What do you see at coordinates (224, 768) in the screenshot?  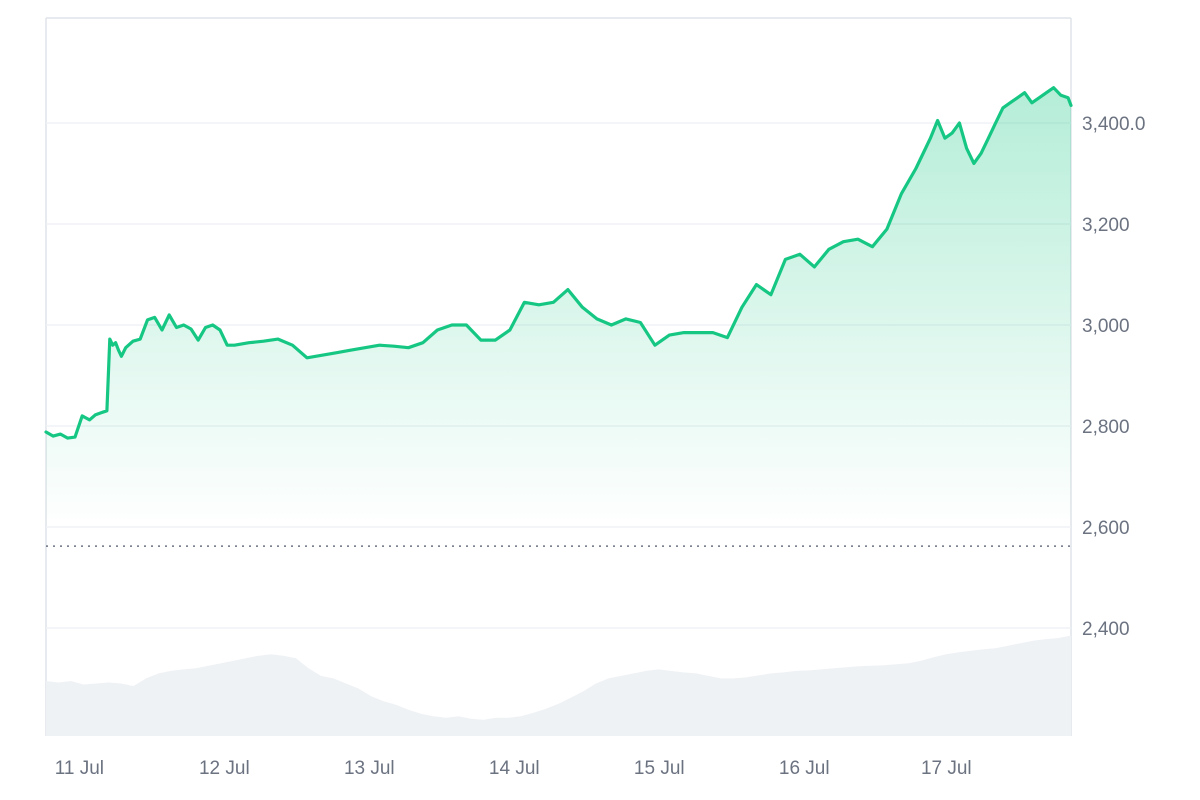 I see `x-tick-label: 12 Jul` at bounding box center [224, 768].